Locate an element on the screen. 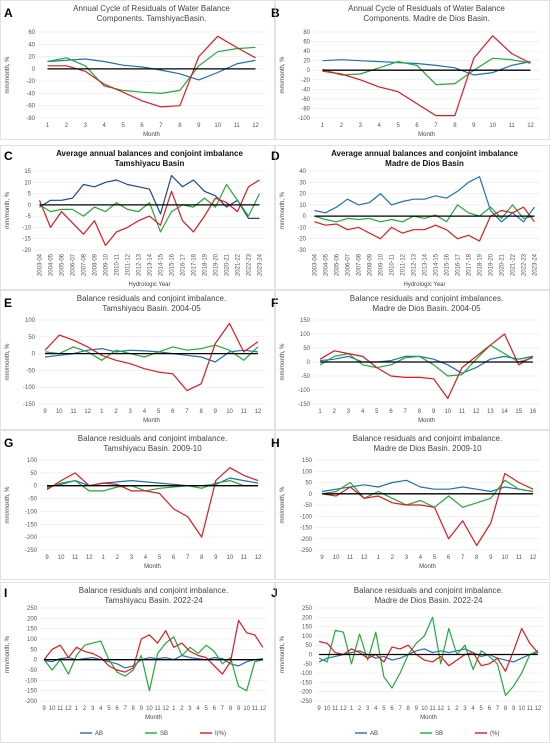 The width and height of the screenshot is (550, 743). y-tick-label: 80 is located at coordinates (306, 33).